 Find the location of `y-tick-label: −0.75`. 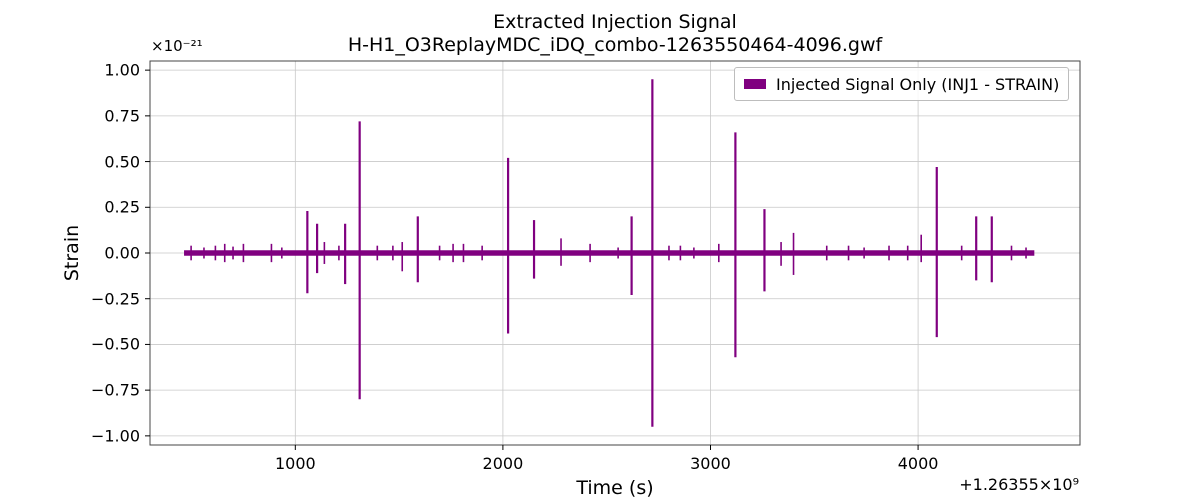

y-tick-label: −0.75 is located at coordinates (115, 390).